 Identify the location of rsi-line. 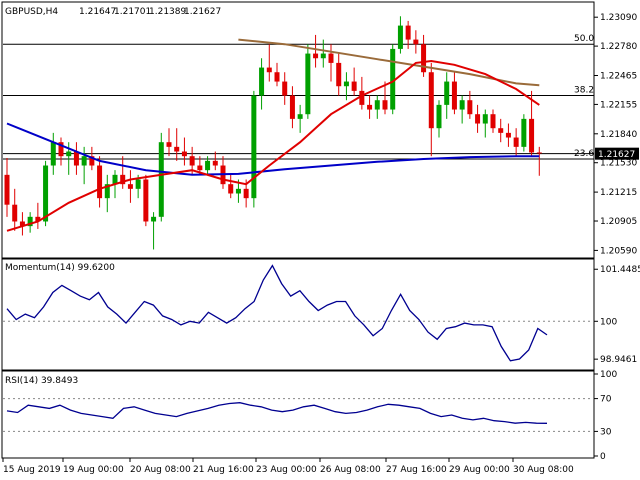
(277, 413).